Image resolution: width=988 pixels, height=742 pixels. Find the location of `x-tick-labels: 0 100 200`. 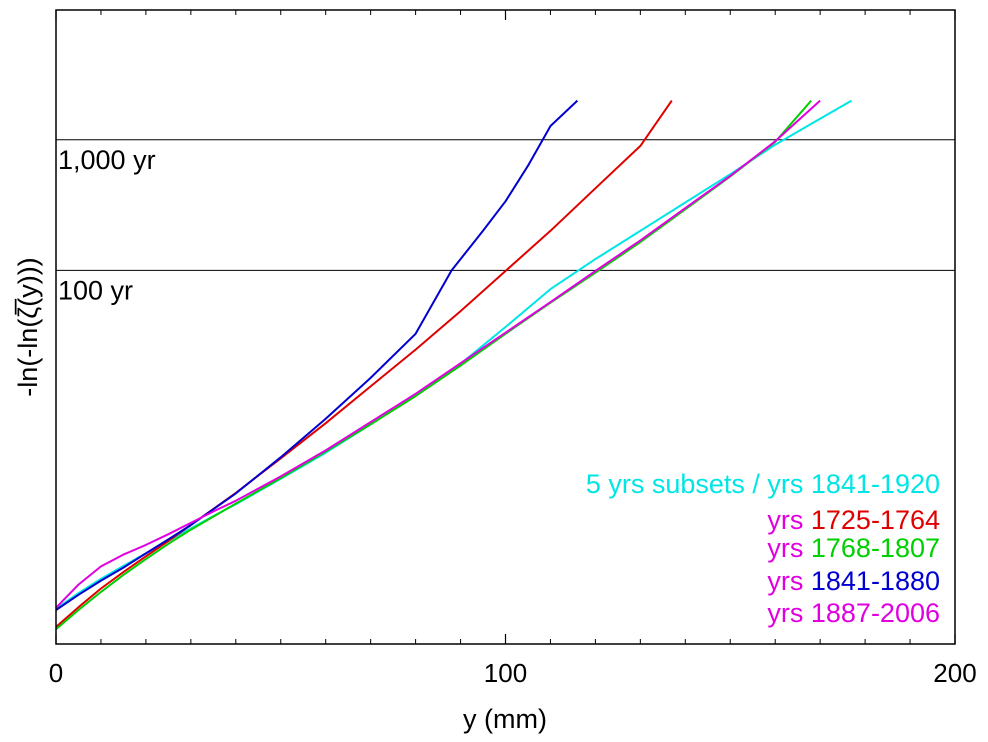

x-tick-labels: 0 100 200 is located at coordinates (513, 673).